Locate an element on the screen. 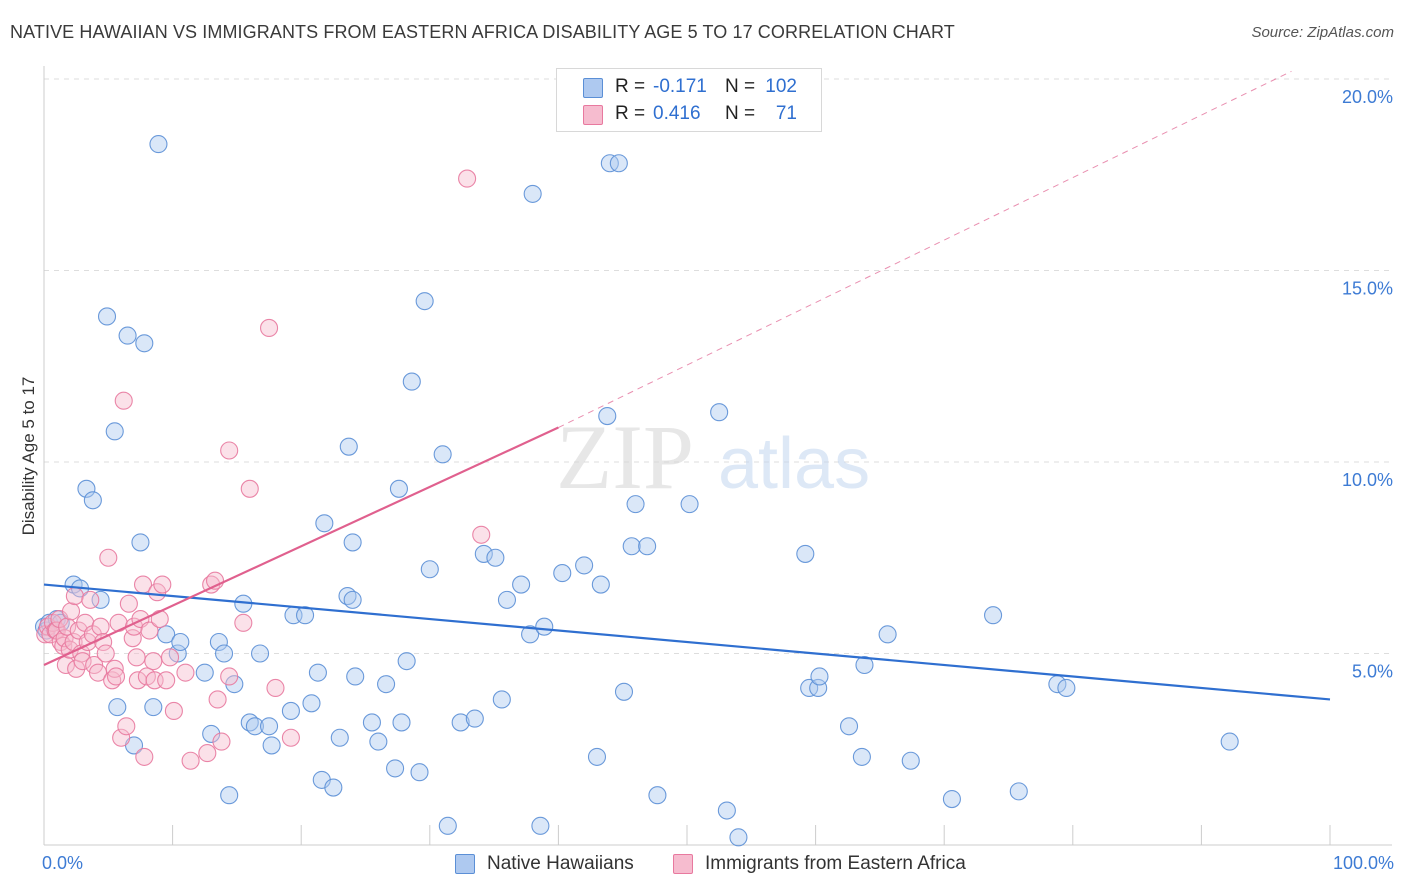  r-value-blue: -0.171 is located at coordinates (680, 86).